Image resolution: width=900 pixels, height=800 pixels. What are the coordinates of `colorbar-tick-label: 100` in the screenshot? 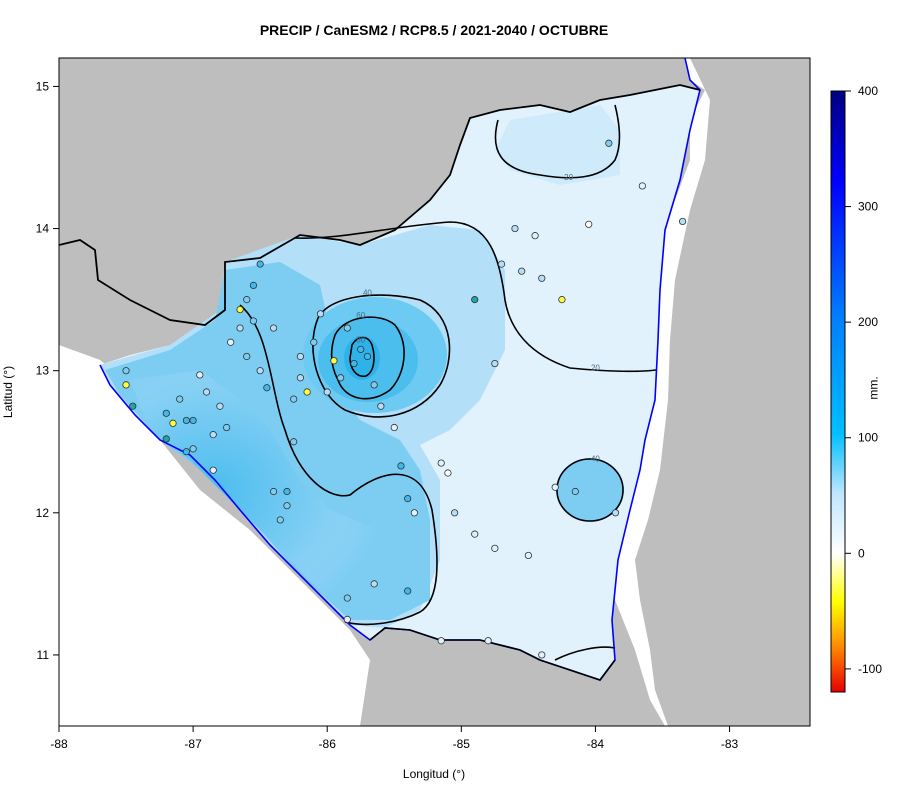 It's located at (868, 438).